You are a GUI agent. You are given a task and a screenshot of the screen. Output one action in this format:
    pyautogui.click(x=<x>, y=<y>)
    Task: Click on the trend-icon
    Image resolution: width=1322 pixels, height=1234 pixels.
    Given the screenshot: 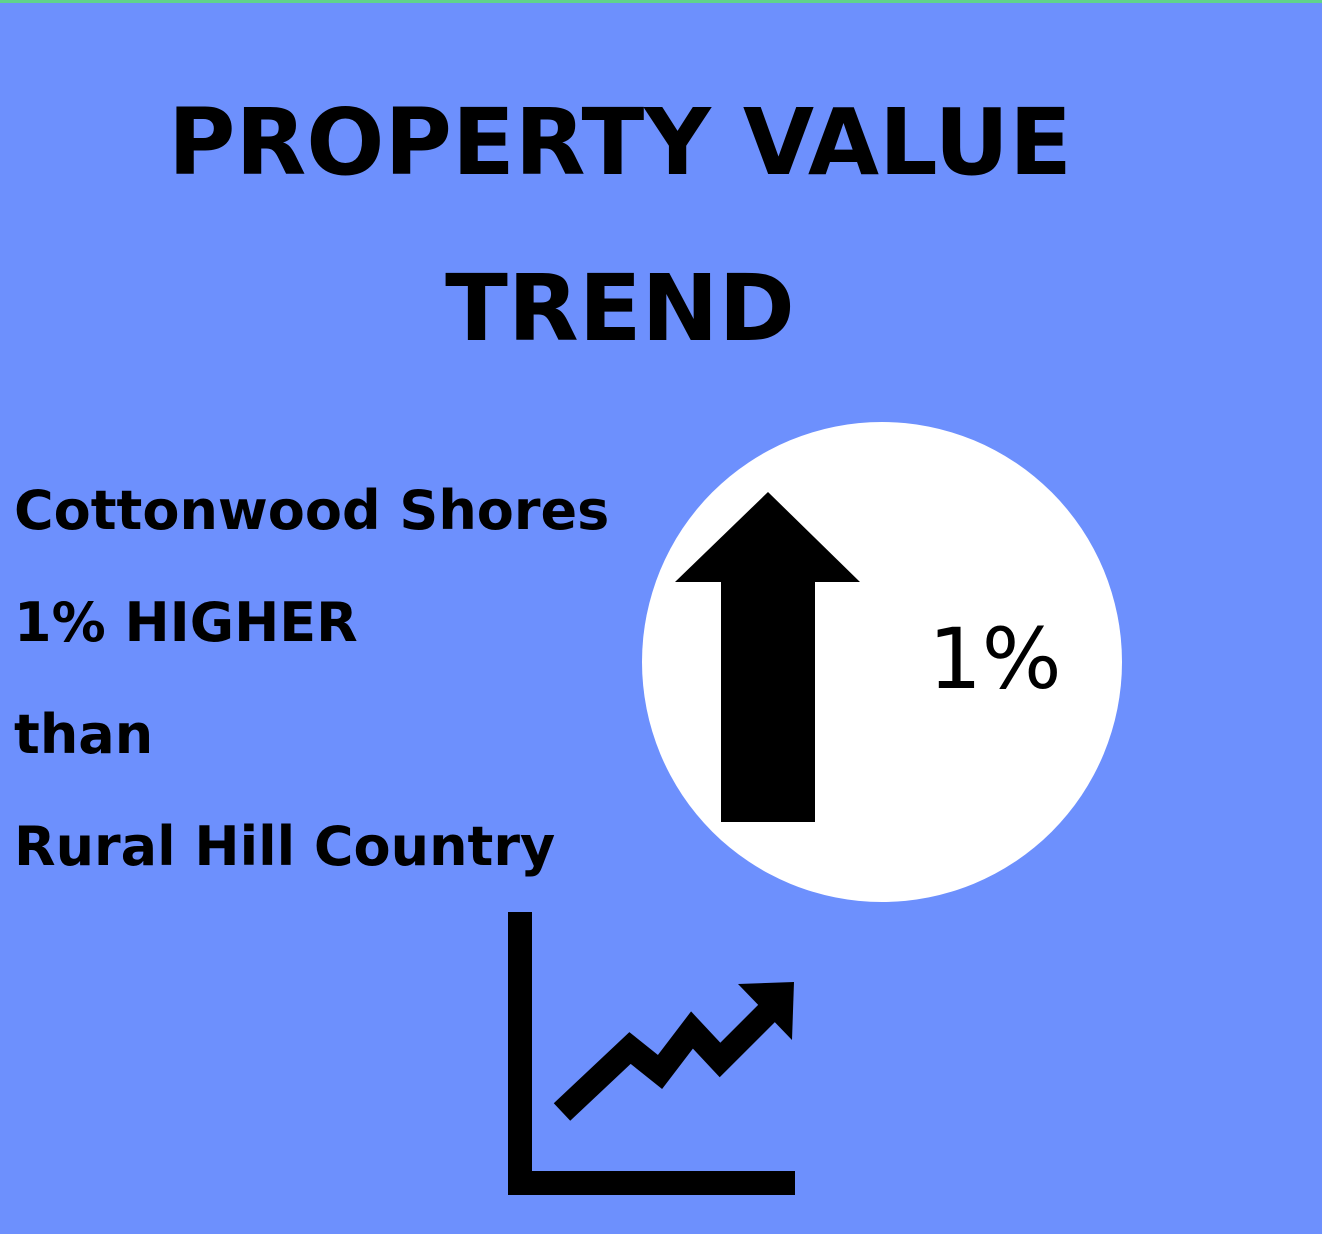 What is the action you would take?
    pyautogui.click(x=651, y=1053)
    